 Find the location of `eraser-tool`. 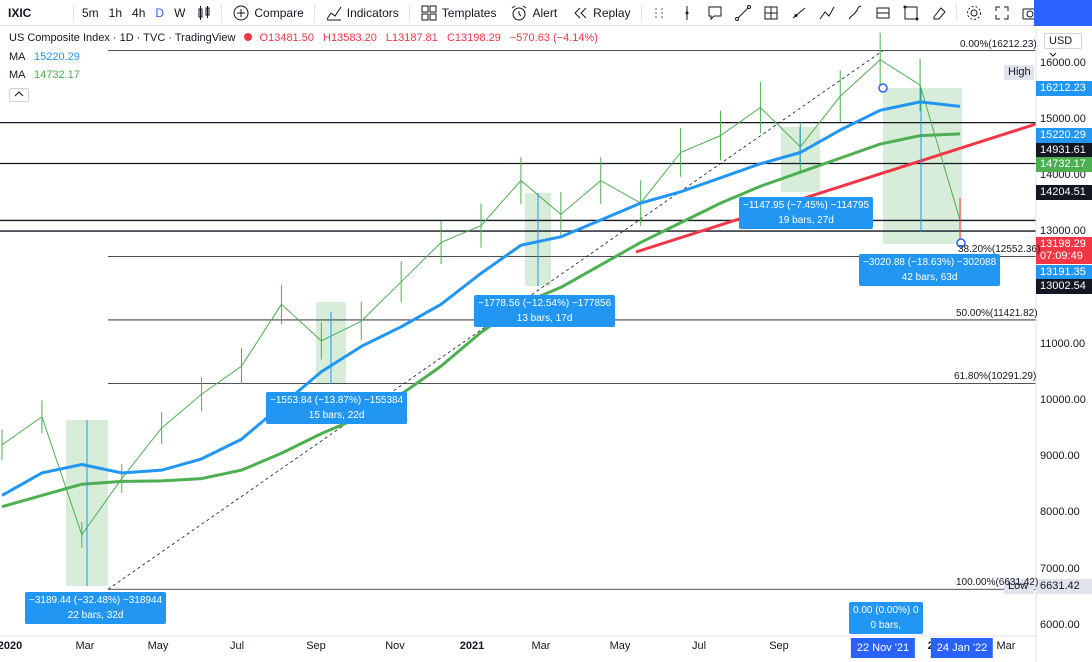

eraser-tool is located at coordinates (939, 13).